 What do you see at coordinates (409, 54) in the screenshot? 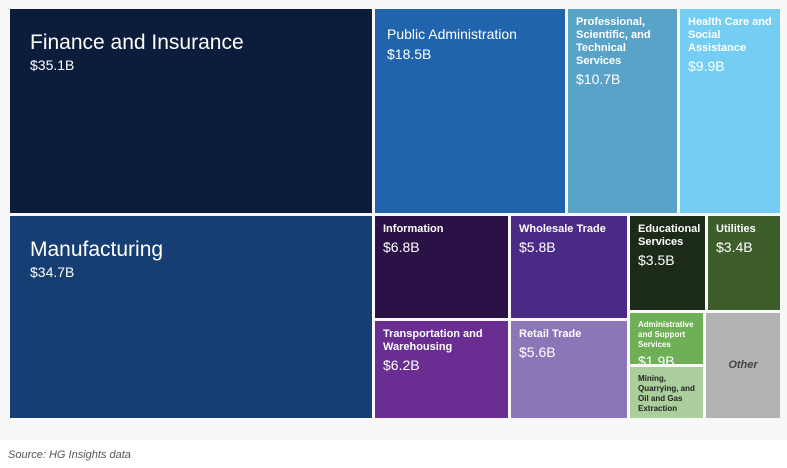
I see `cell-value: $18.5B` at bounding box center [409, 54].